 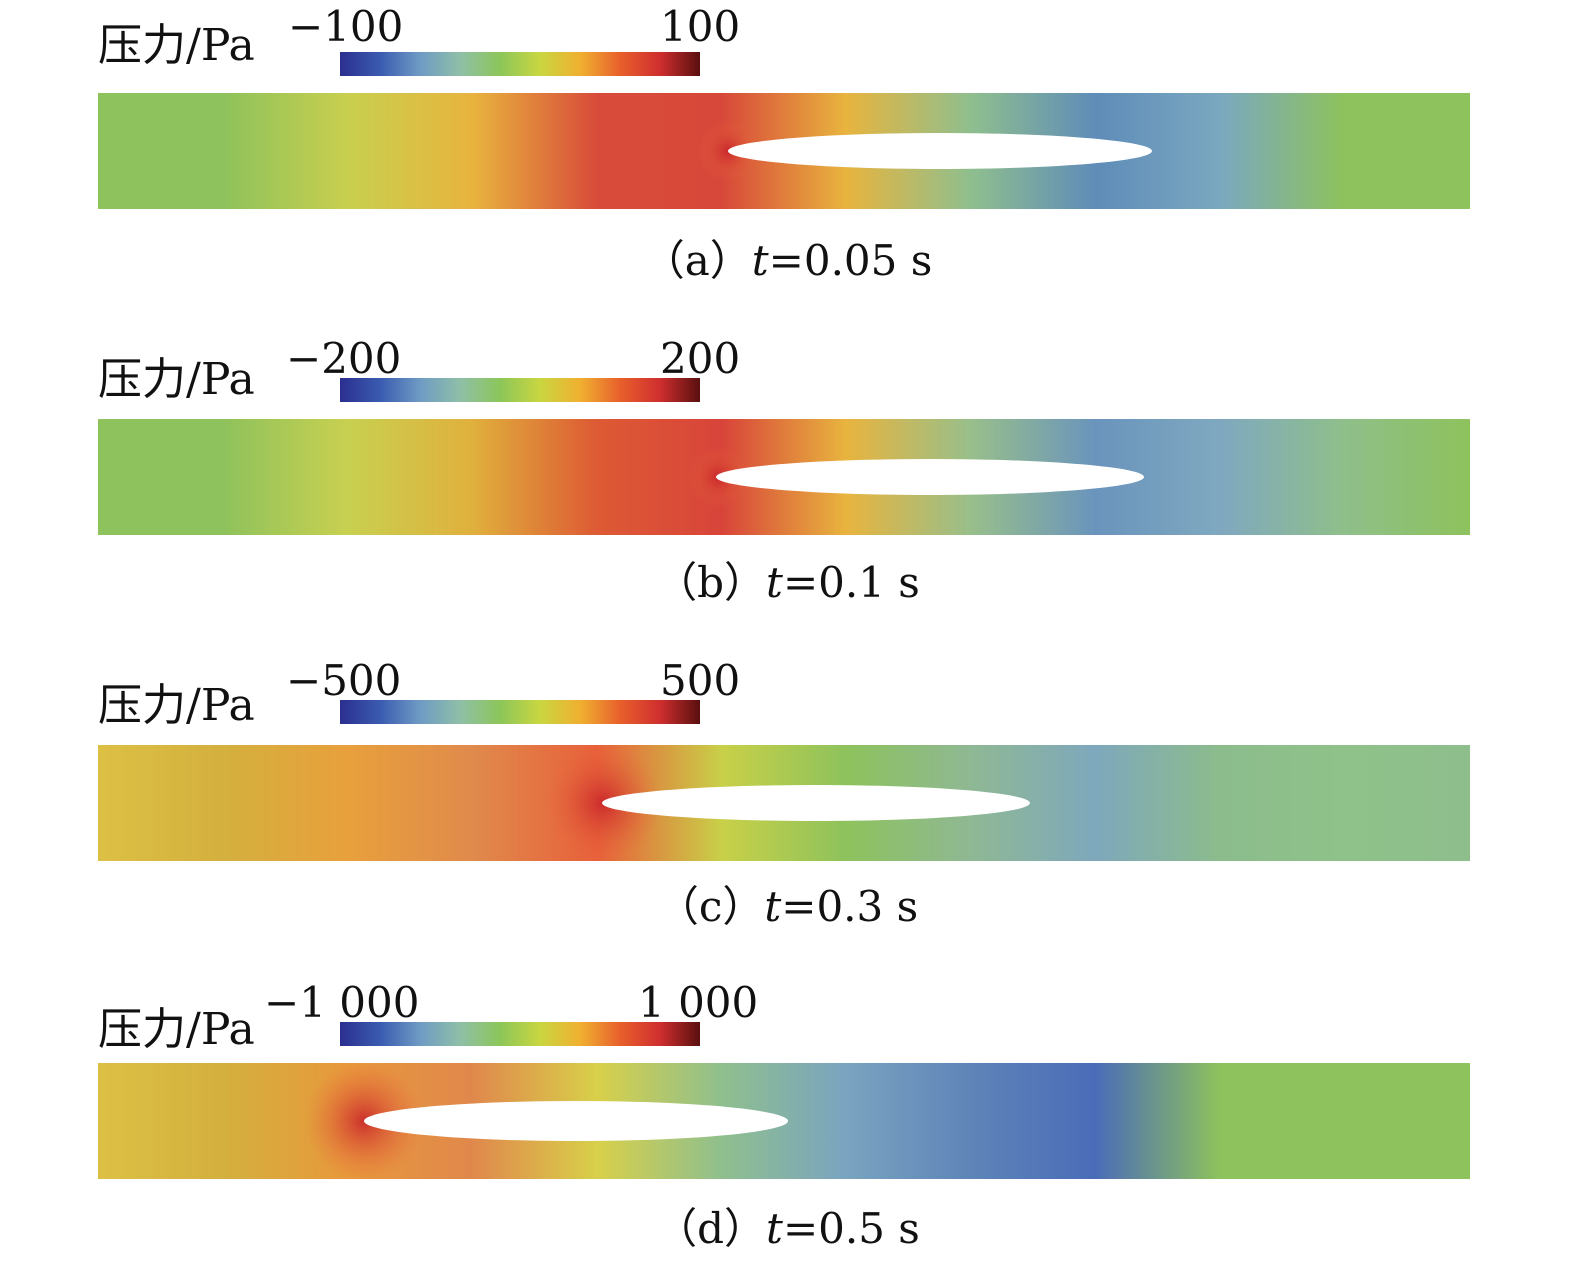 I want to click on colorbar-max-label: 100, so click(x=700, y=26).